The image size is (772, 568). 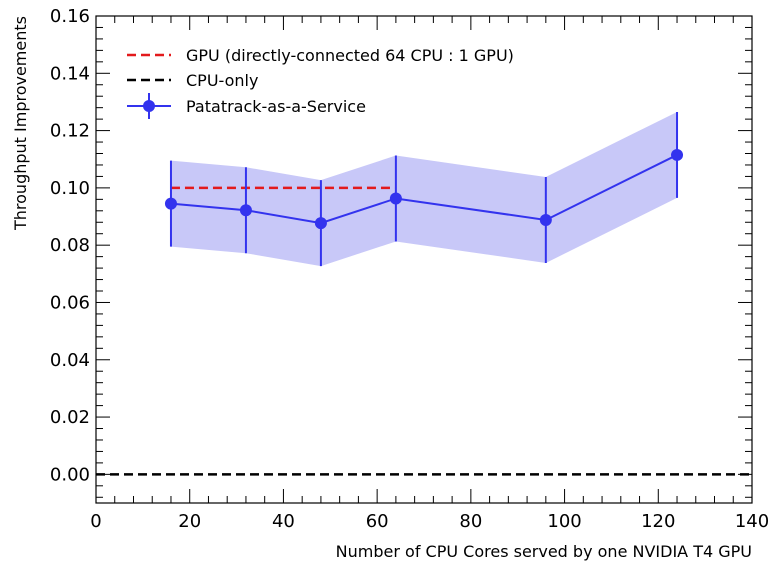 What do you see at coordinates (70, 16) in the screenshot?
I see `y-tick-label: 0.16` at bounding box center [70, 16].